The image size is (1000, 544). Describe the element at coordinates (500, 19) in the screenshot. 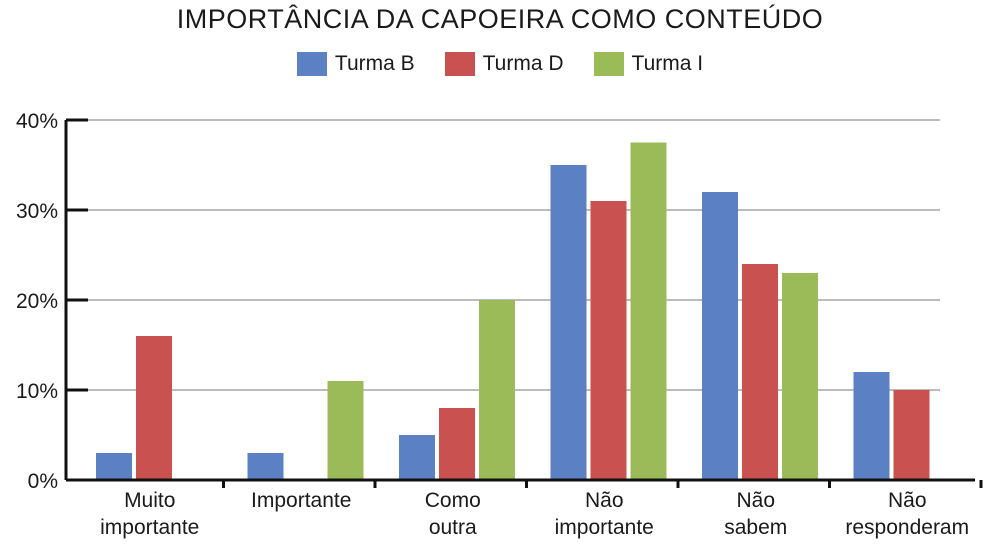

I see `chart-title: IMPORTÂNCIA DA CAPOEIRA COMO CONTEÚDO` at that location.